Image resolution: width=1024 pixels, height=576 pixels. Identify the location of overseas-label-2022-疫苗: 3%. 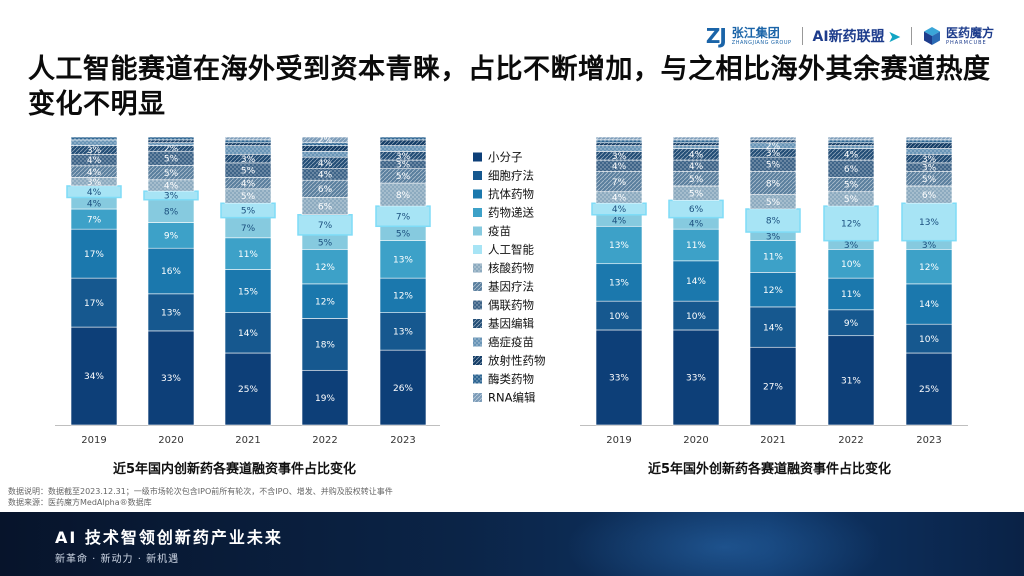
(851, 246).